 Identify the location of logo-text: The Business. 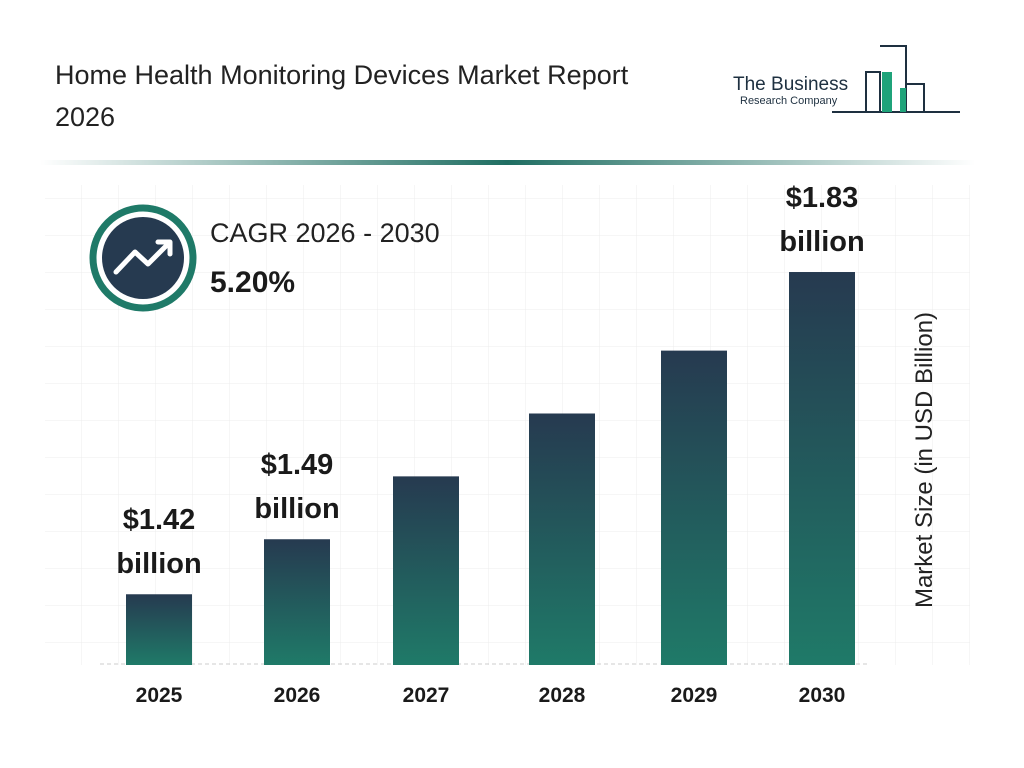
(791, 84).